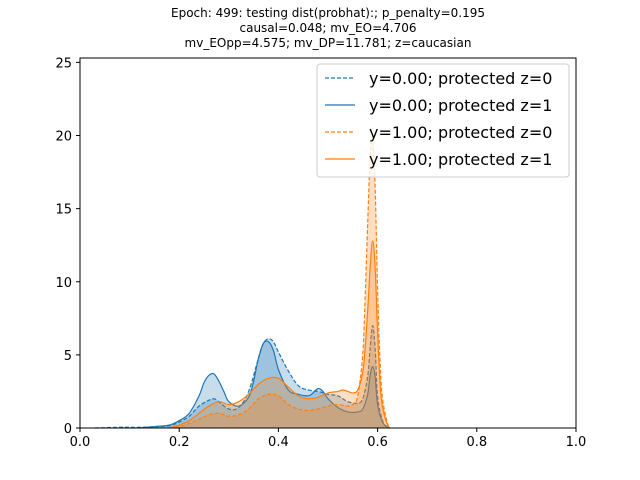 This screenshot has height=480, width=640. Describe the element at coordinates (68, 429) in the screenshot. I see `y-tick-label: 0` at that location.